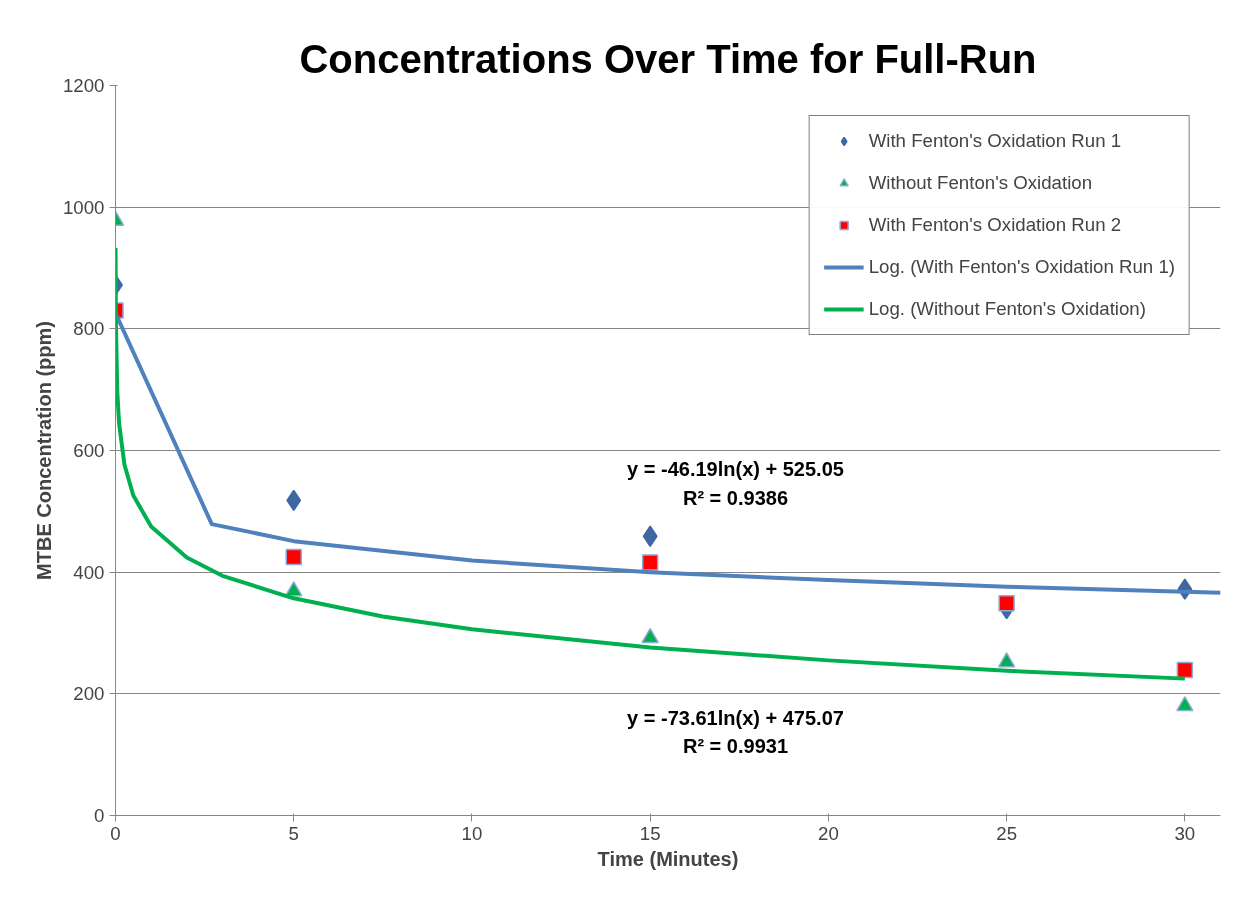  I want to click on x-tick-label: 25, so click(1007, 833).